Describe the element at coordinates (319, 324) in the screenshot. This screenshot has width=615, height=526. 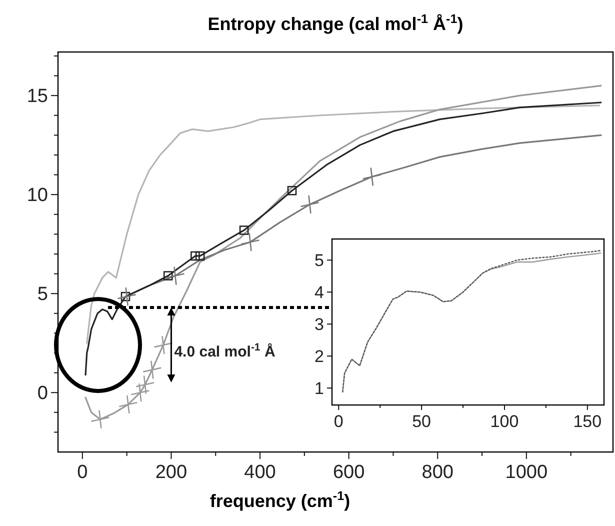
I see `y-tick-label: 3` at that location.